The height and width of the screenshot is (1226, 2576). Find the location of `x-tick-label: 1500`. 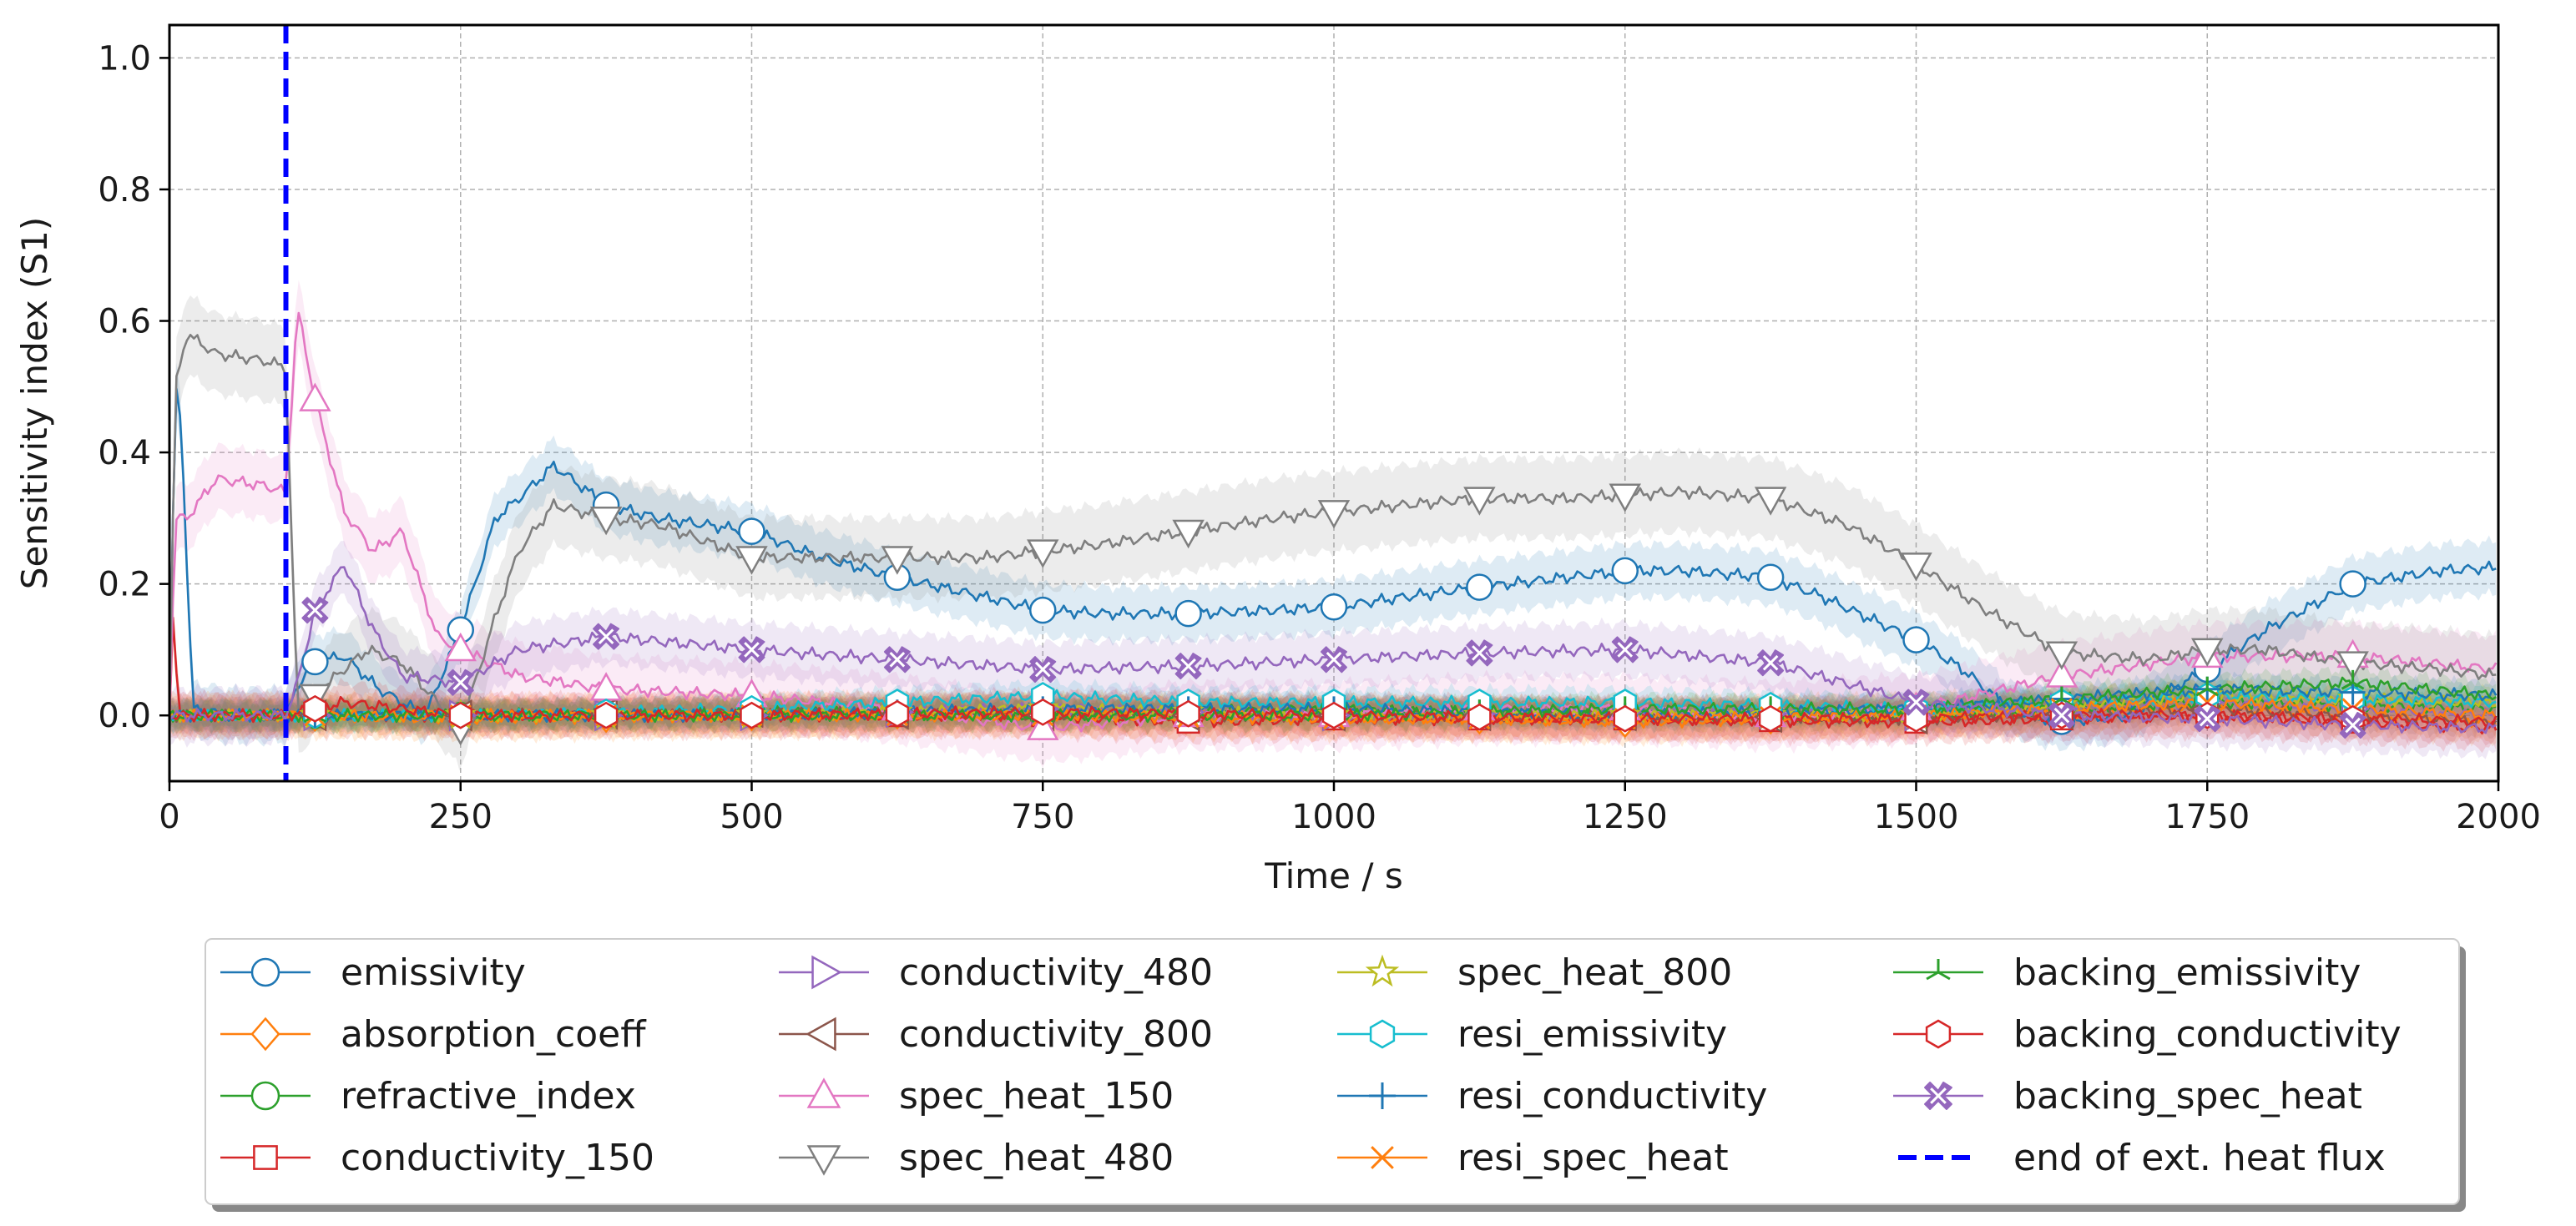

x-tick-label: 1500 is located at coordinates (1916, 817).